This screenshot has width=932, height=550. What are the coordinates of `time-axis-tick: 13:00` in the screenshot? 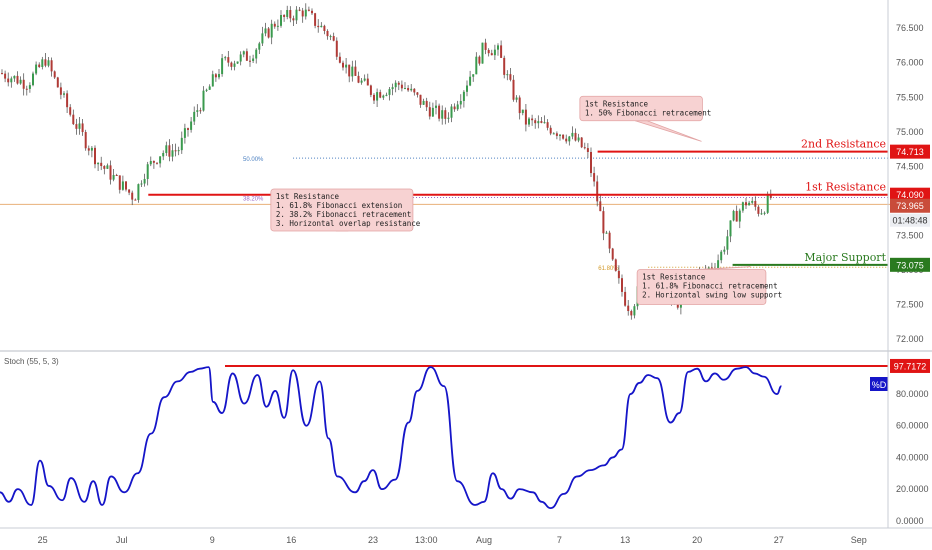 It's located at (426, 540).